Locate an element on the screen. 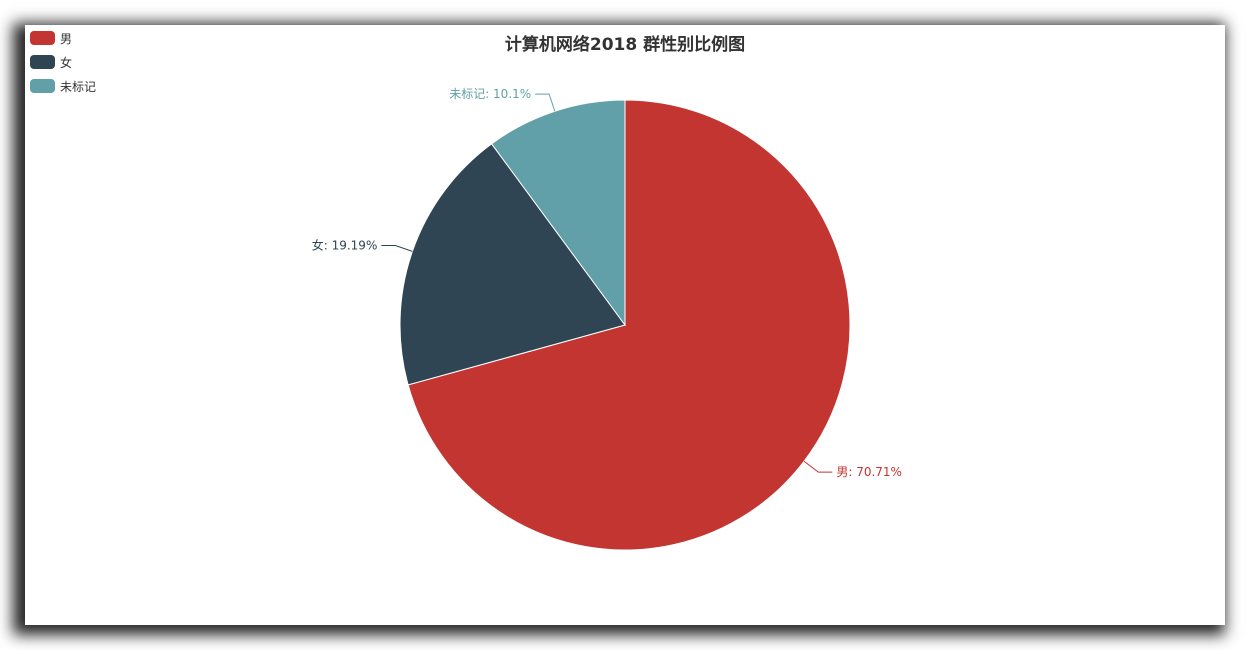 This screenshot has width=1250, height=650. slice-label-unmarked: 未标记: 10.1% is located at coordinates (490, 94).